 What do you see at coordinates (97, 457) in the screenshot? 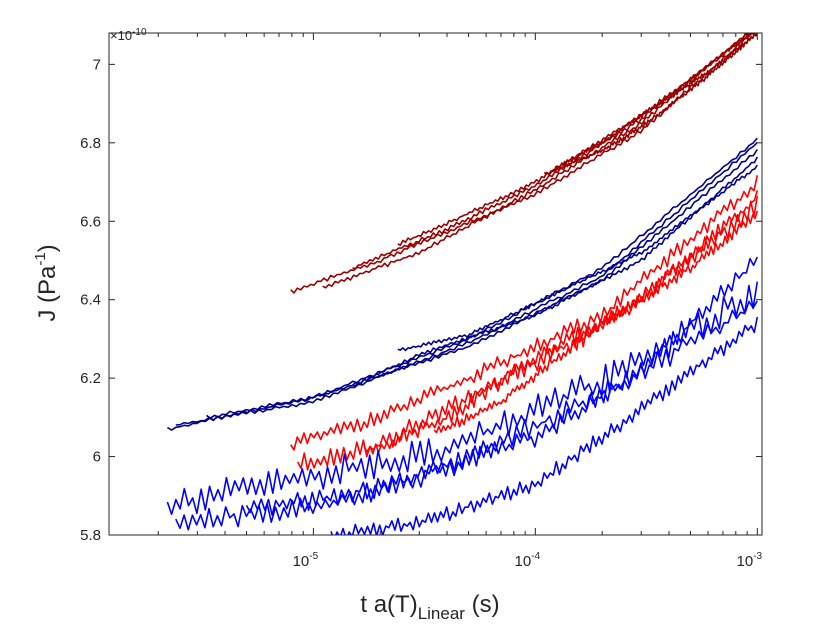
I see `y-tick-label: 6` at bounding box center [97, 457].